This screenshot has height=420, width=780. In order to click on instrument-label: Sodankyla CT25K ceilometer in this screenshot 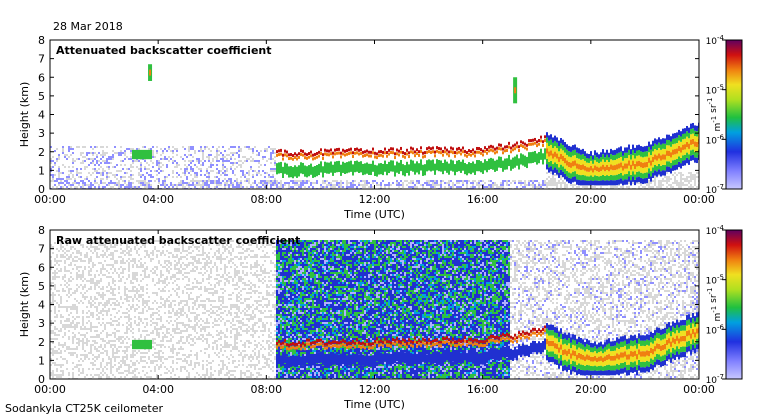, I will do `click(84, 408)`.